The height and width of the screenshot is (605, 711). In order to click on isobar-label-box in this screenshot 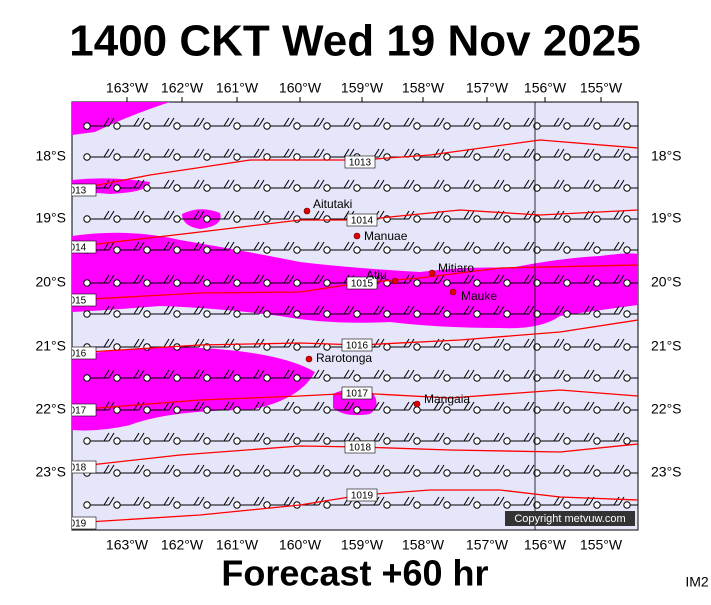, I will do `click(362, 495)`.